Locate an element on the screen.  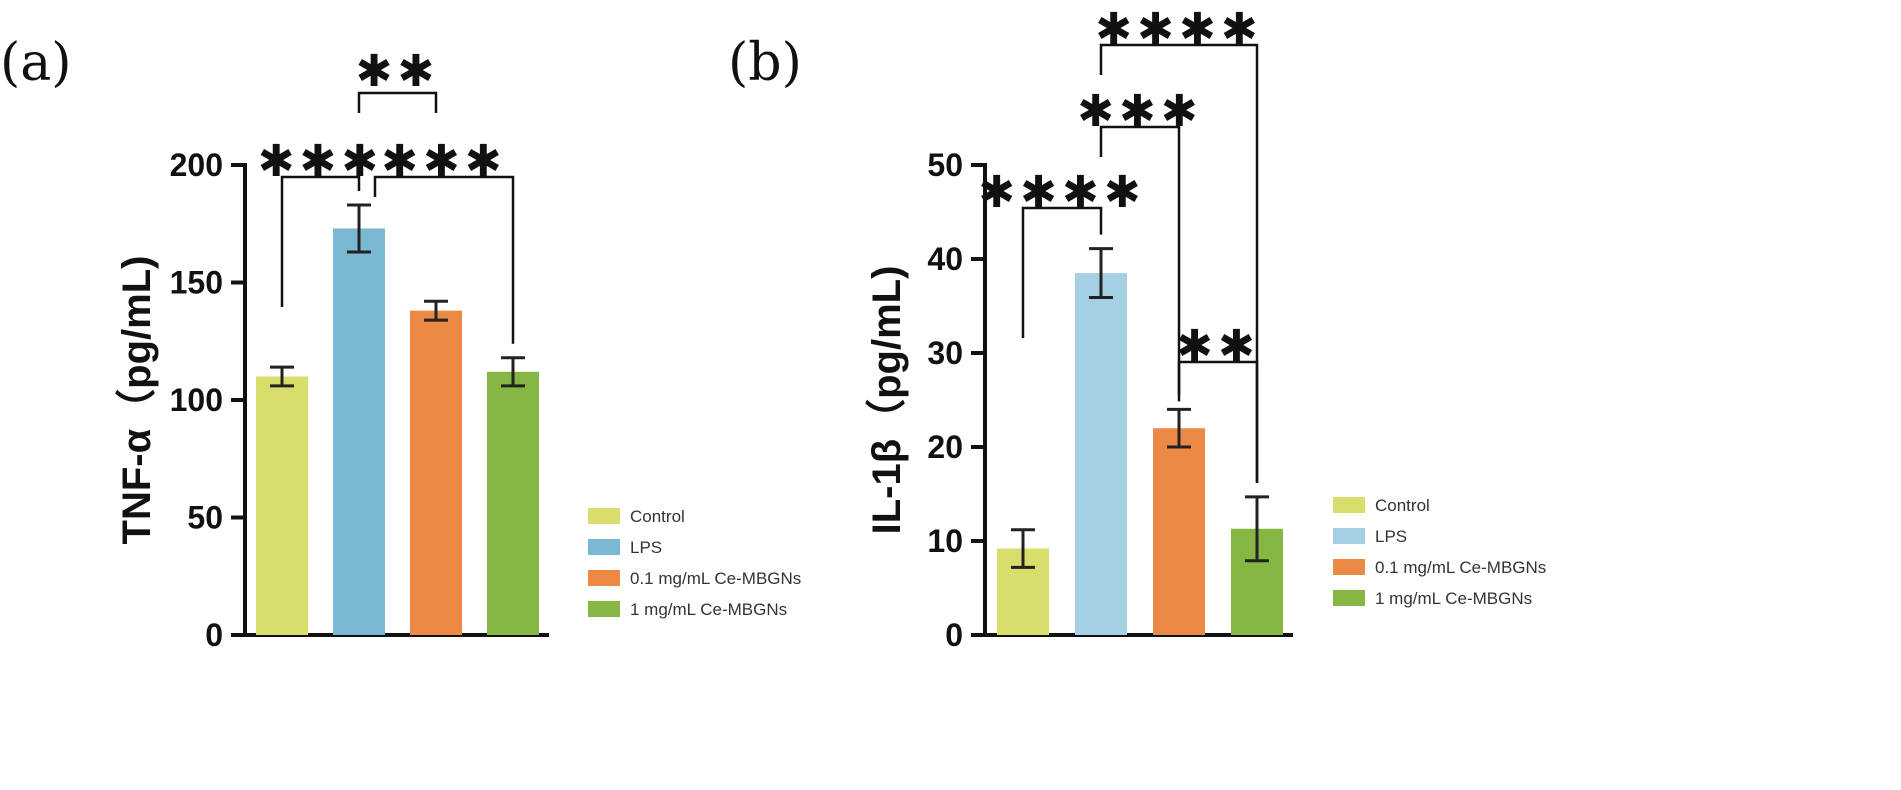
significance-label-4: ✱✱ is located at coordinates (1218, 346).